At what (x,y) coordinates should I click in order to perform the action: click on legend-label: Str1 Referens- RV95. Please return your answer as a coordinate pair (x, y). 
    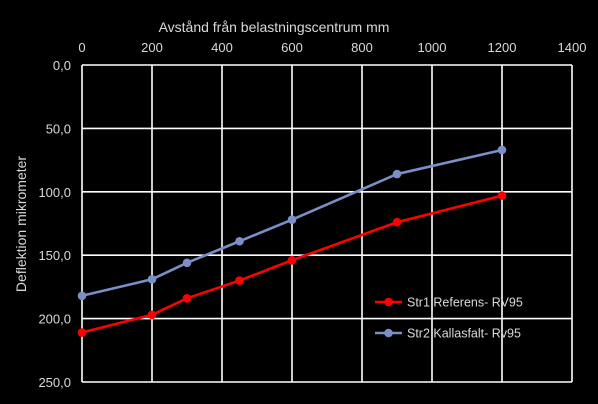
    Looking at the image, I should click on (465, 303).